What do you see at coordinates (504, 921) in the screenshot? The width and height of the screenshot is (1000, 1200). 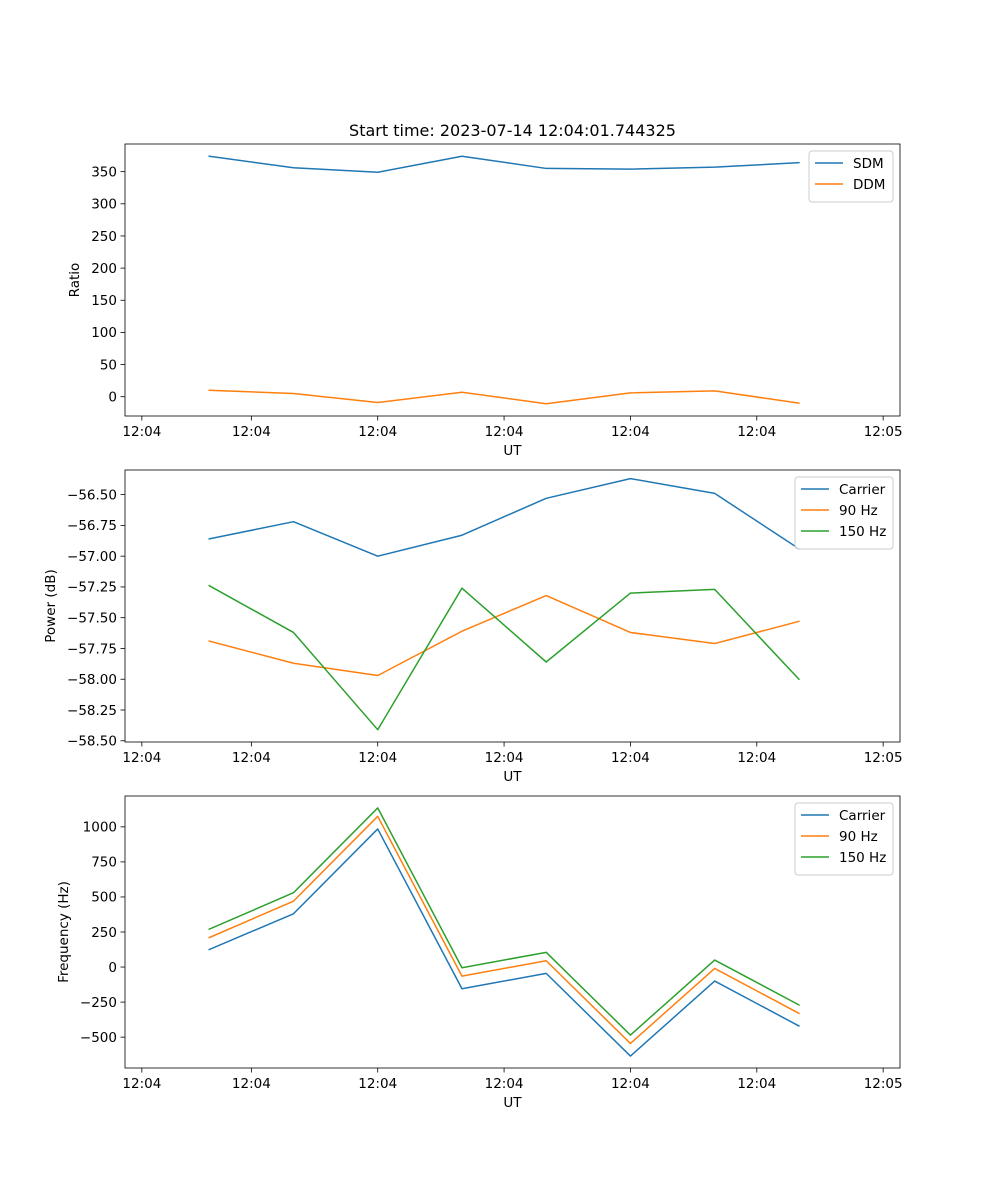 I see `chart-3-series-150-hz-line` at bounding box center [504, 921].